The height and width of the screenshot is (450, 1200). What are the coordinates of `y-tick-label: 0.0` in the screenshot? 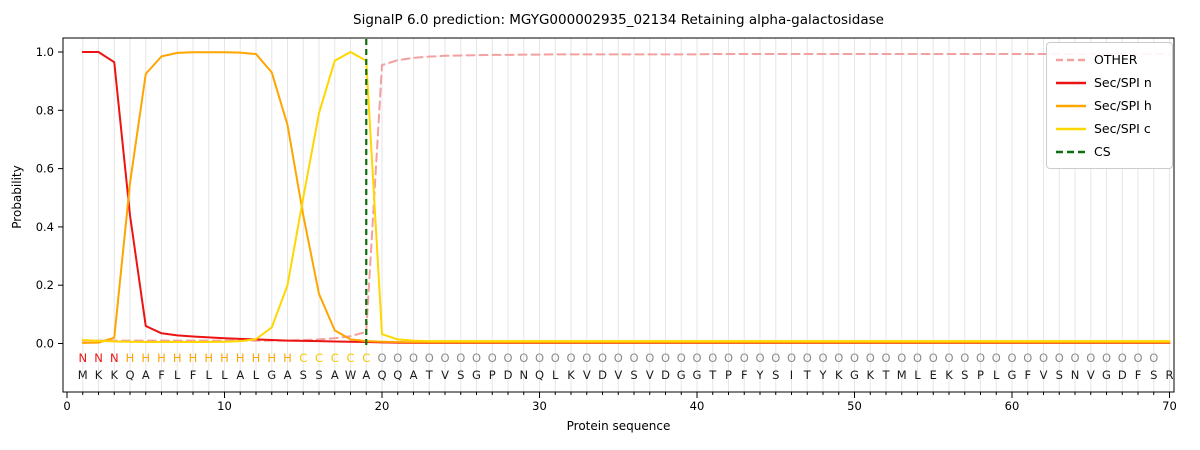 It's located at (45, 344).